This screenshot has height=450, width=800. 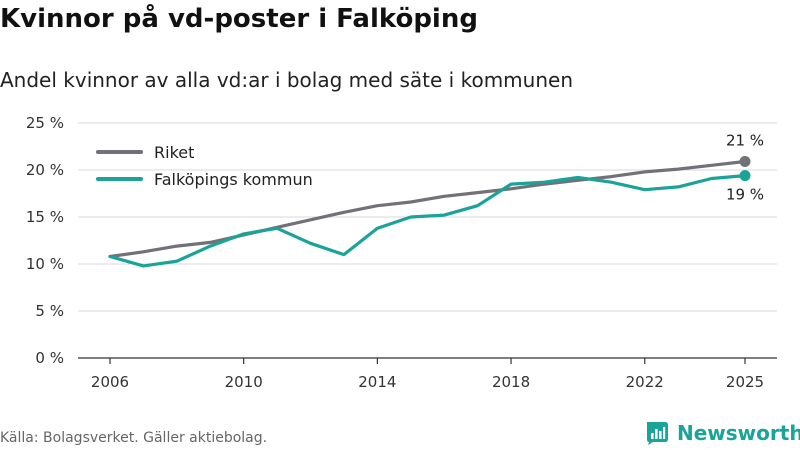 What do you see at coordinates (239, 19) in the screenshot?
I see `chart-title: Kvinnor på vd-poster i Falköping` at bounding box center [239, 19].